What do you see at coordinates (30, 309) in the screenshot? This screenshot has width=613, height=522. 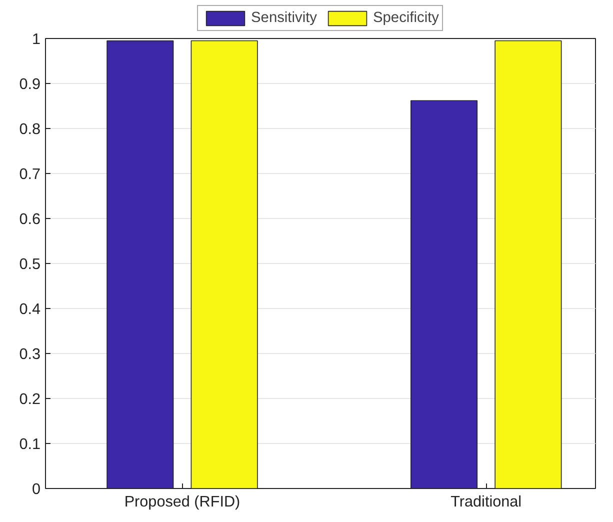 I see `y-tick-label: 0.4` at bounding box center [30, 309].